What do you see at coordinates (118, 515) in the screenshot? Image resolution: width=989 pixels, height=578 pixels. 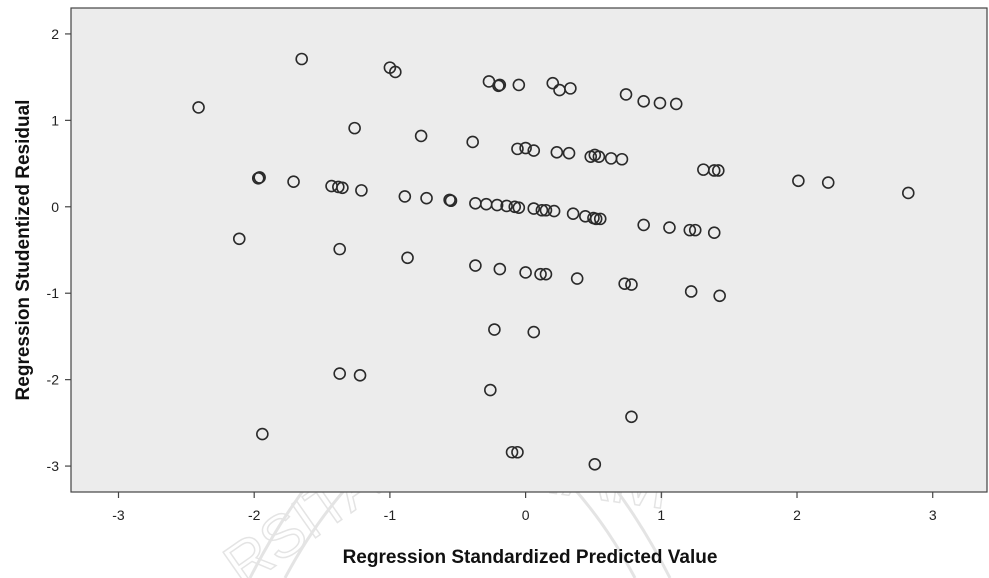 I see `x-tick-label: -3` at bounding box center [118, 515].